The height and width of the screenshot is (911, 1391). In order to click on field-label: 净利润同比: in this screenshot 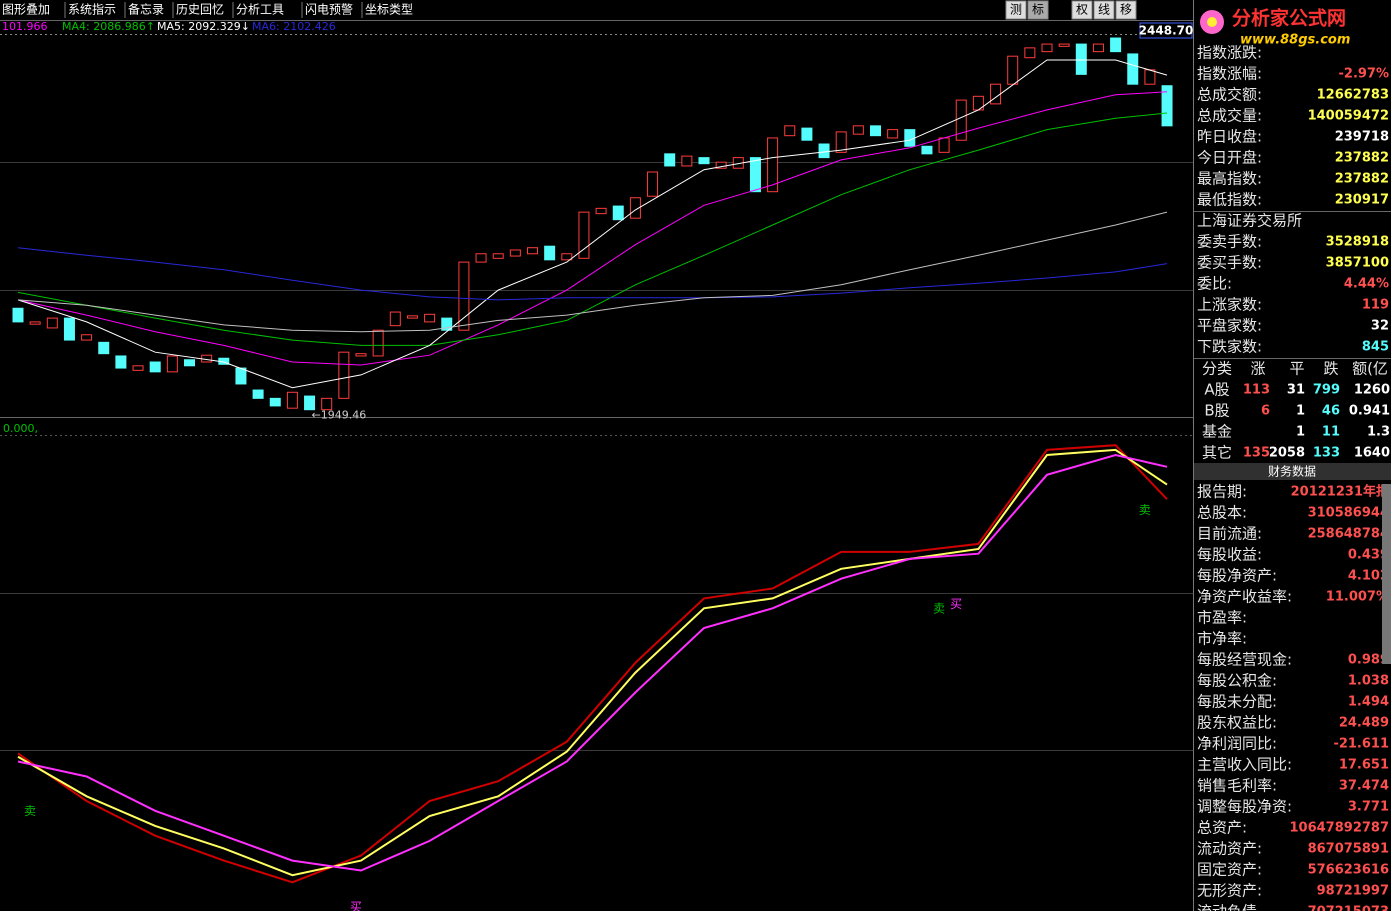, I will do `click(1237, 744)`.